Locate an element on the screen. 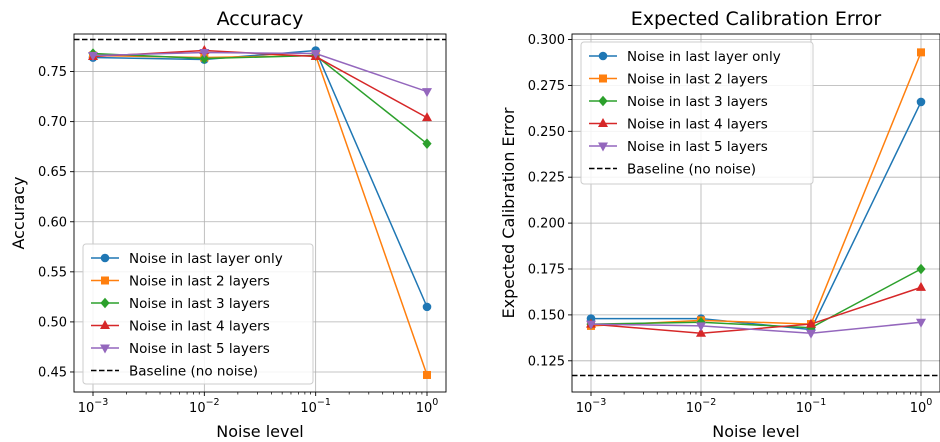 The width and height of the screenshot is (940, 442). chart-title: Expected Calibration Error is located at coordinates (756, 19).